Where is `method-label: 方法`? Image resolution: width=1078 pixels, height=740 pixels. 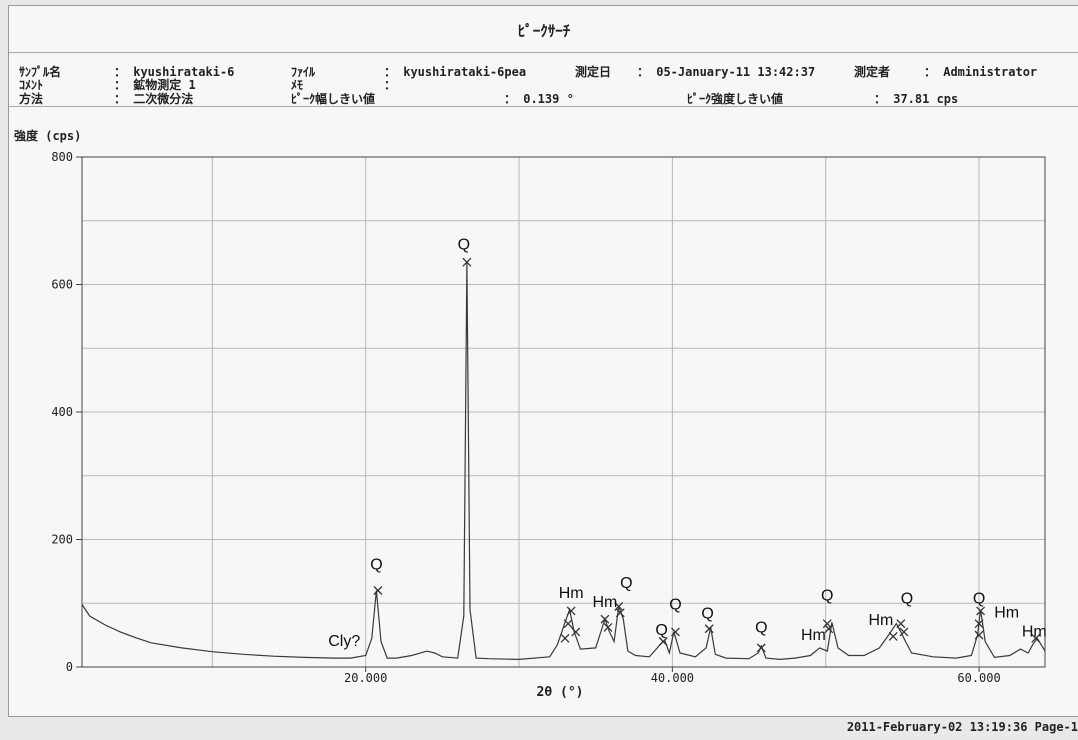
method-label: 方法 is located at coordinates (31, 99).